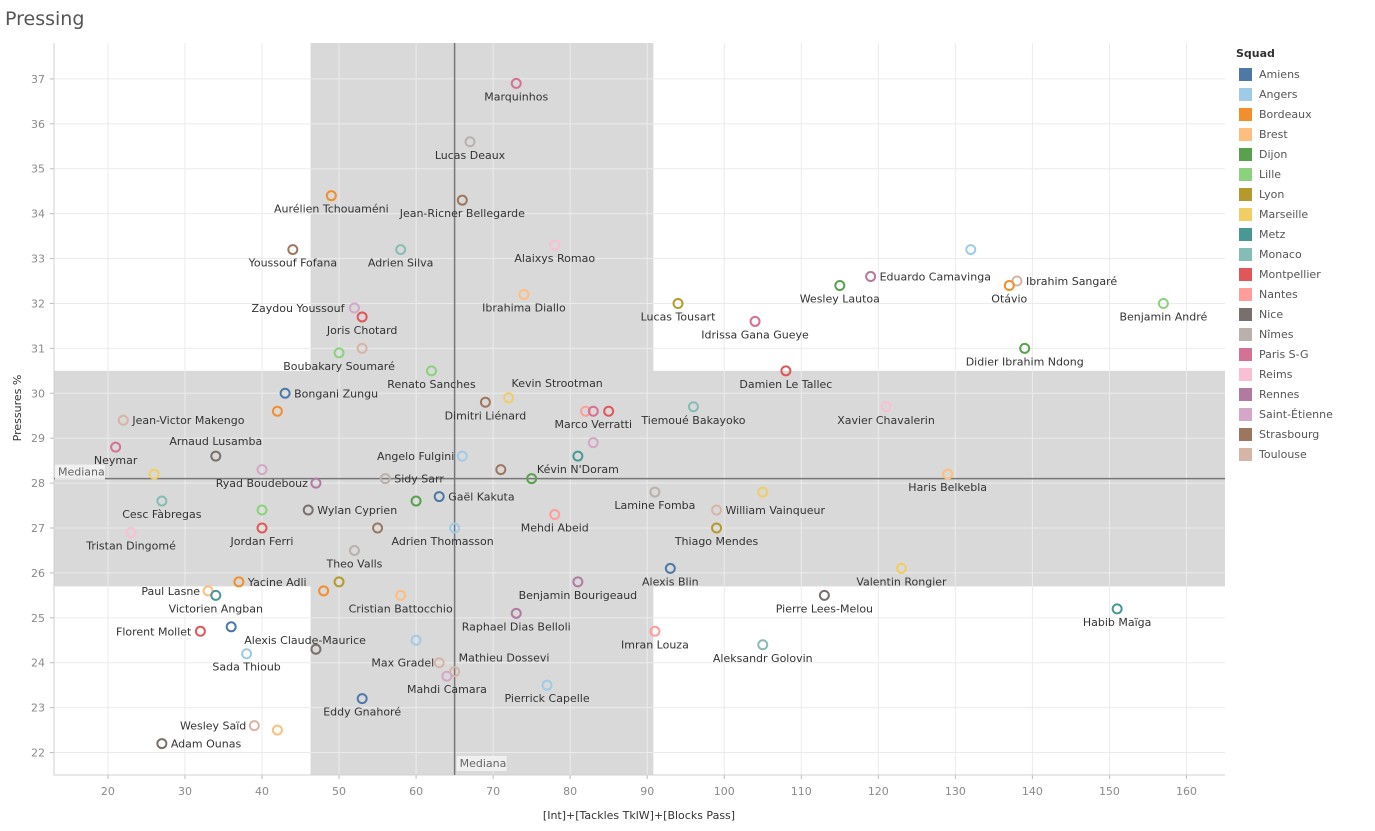 The image size is (1375, 831). What do you see at coordinates (1301, 374) in the screenshot?
I see `legend-item: Reims` at bounding box center [1301, 374].